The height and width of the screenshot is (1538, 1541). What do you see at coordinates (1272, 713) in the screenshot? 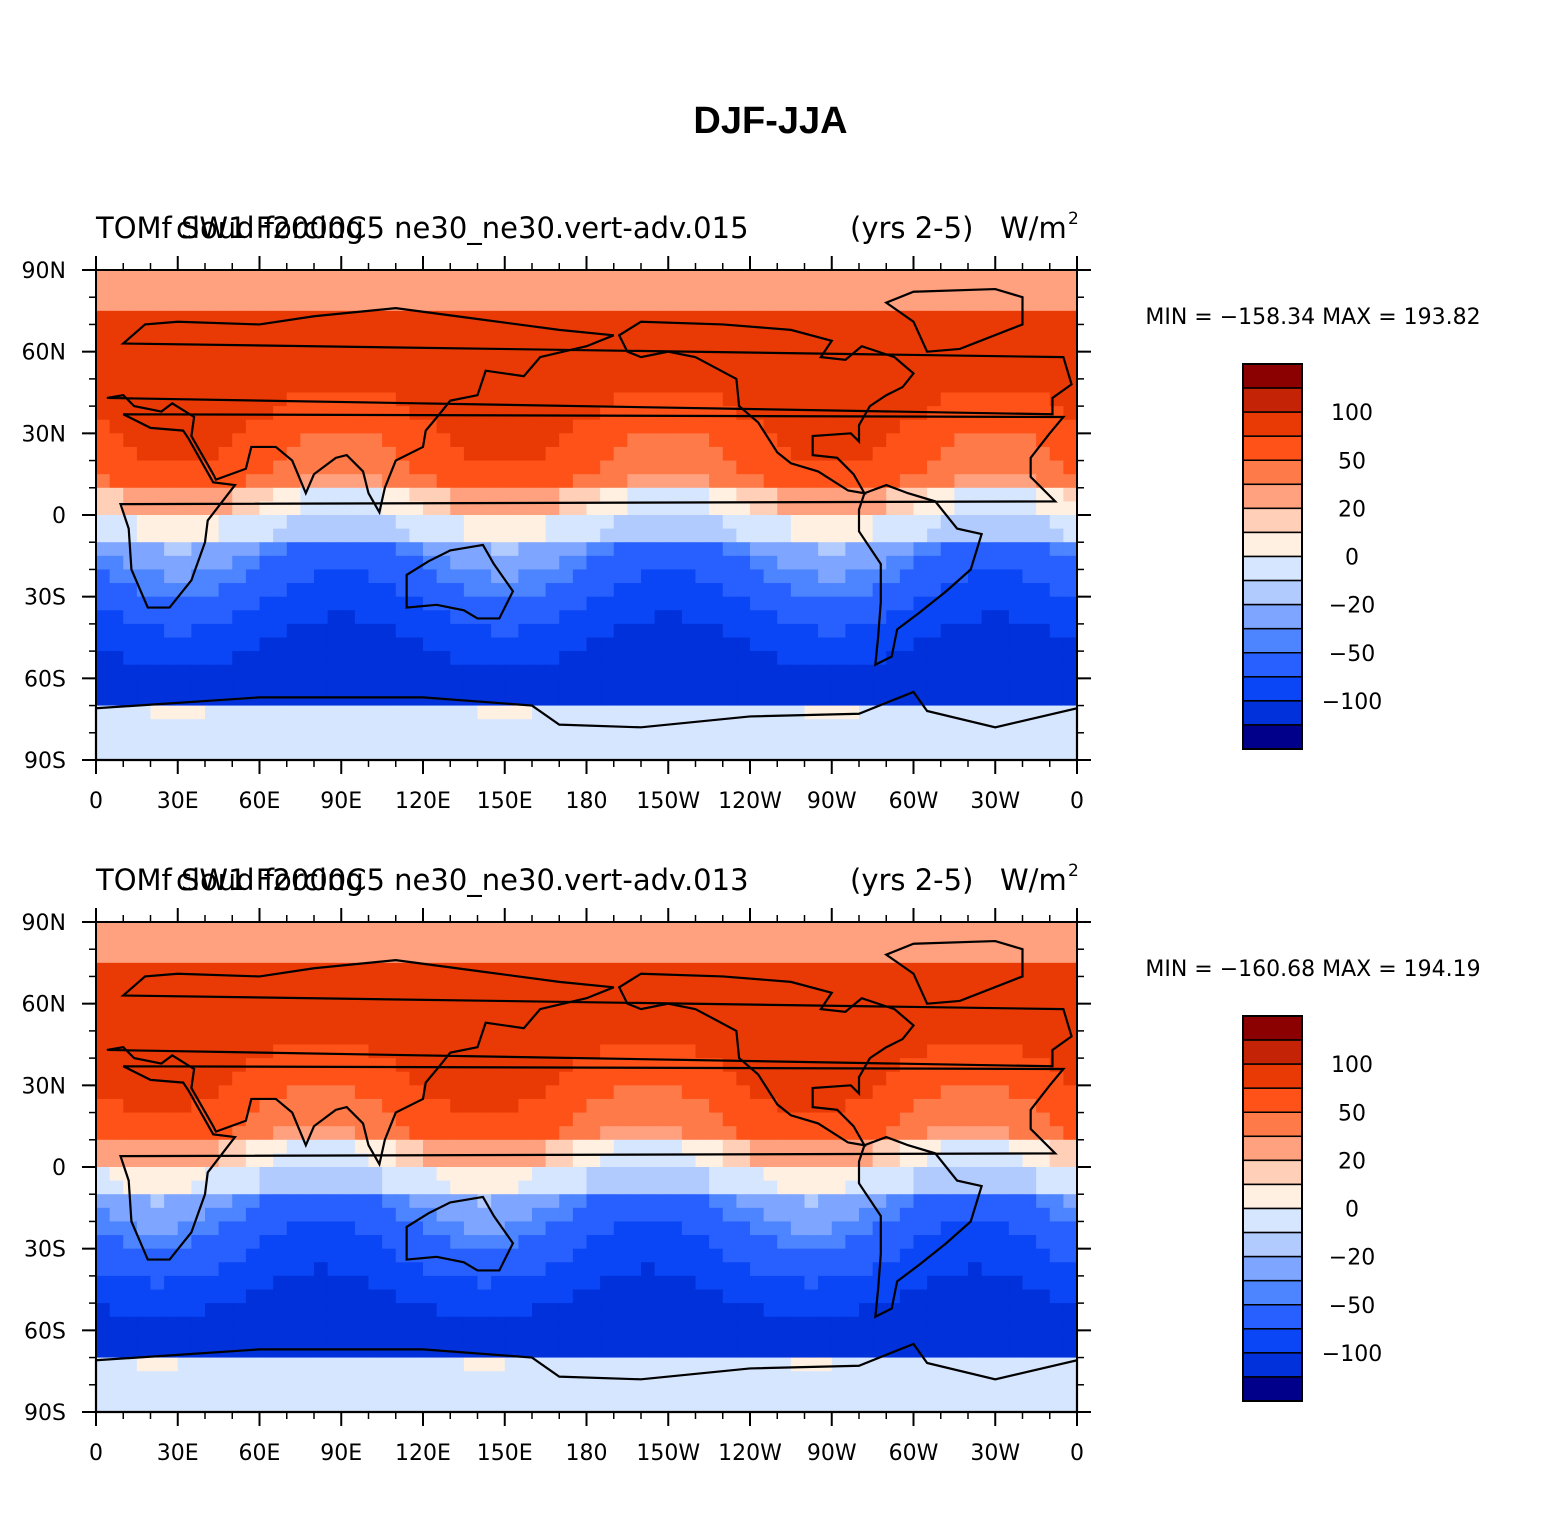
I see `colorbar-box` at bounding box center [1272, 713].